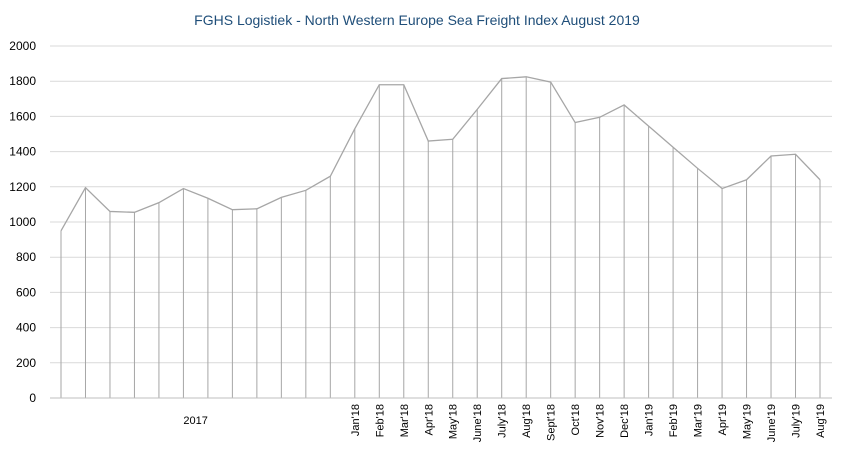 This screenshot has width=846, height=457. I want to click on x-tick-label: Dec'18, so click(625, 421).